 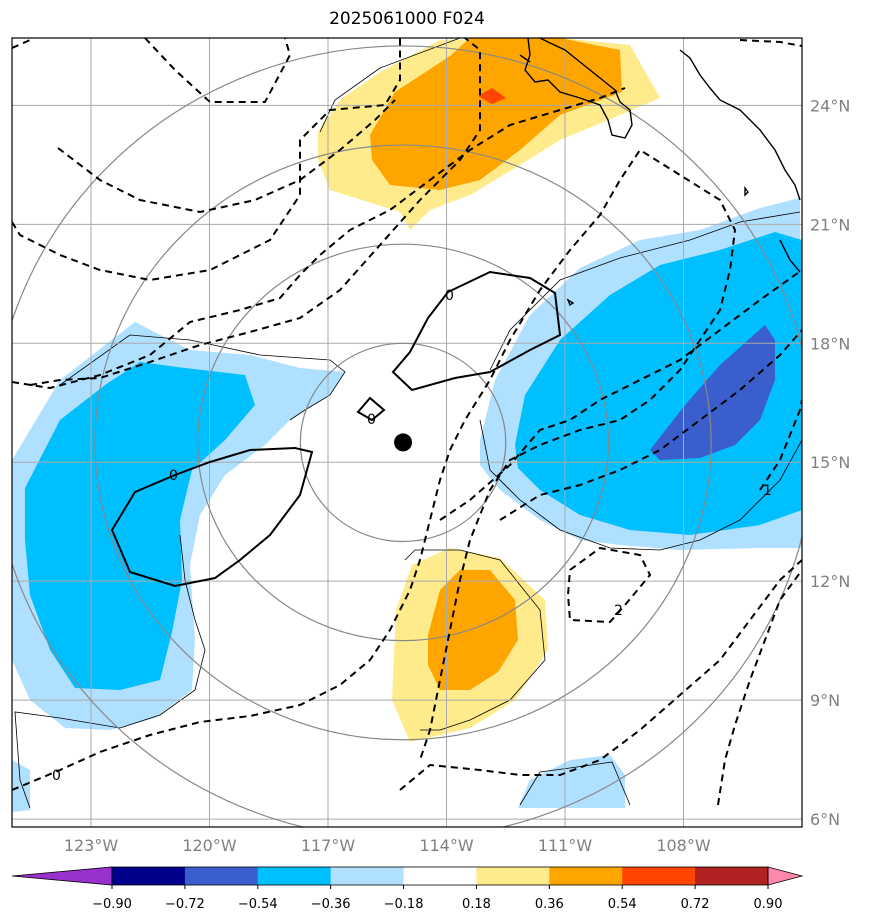 I want to click on colorbar-tick-label: −0.54, so click(x=258, y=904).